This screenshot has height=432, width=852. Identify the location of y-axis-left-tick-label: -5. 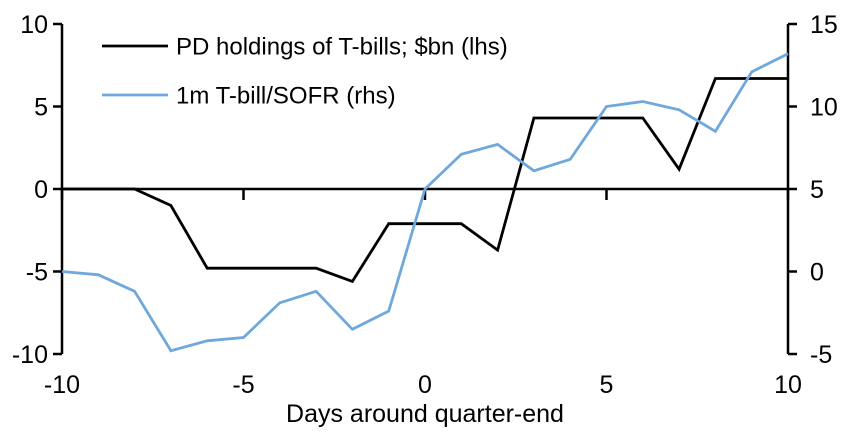
(37, 272).